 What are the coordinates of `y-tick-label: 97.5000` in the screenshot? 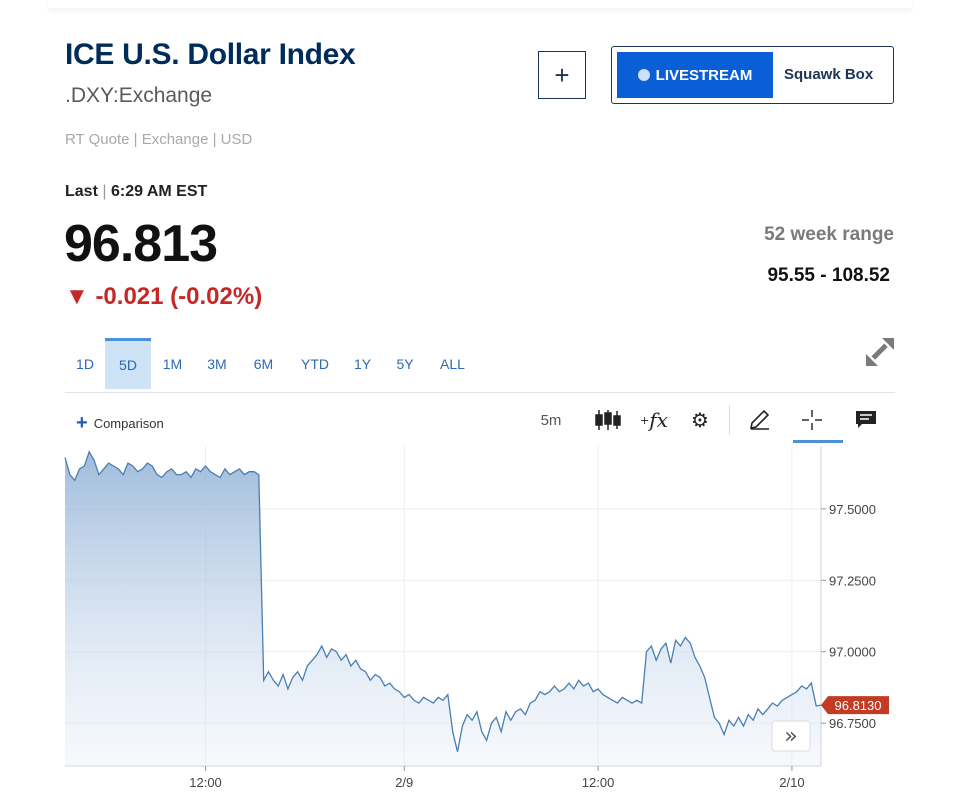 It's located at (852, 509).